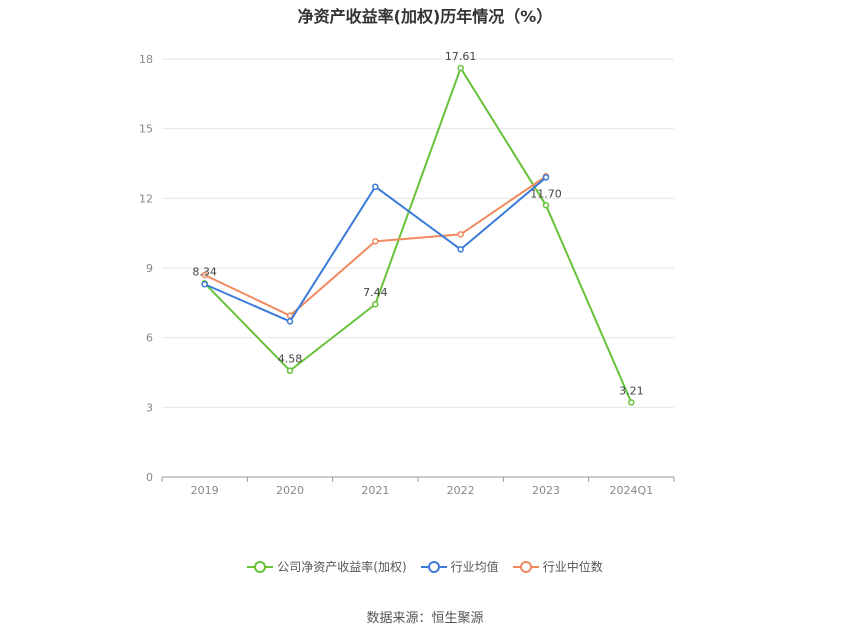 The height and width of the screenshot is (637, 850). I want to click on y-tick-label: 15, so click(146, 129).